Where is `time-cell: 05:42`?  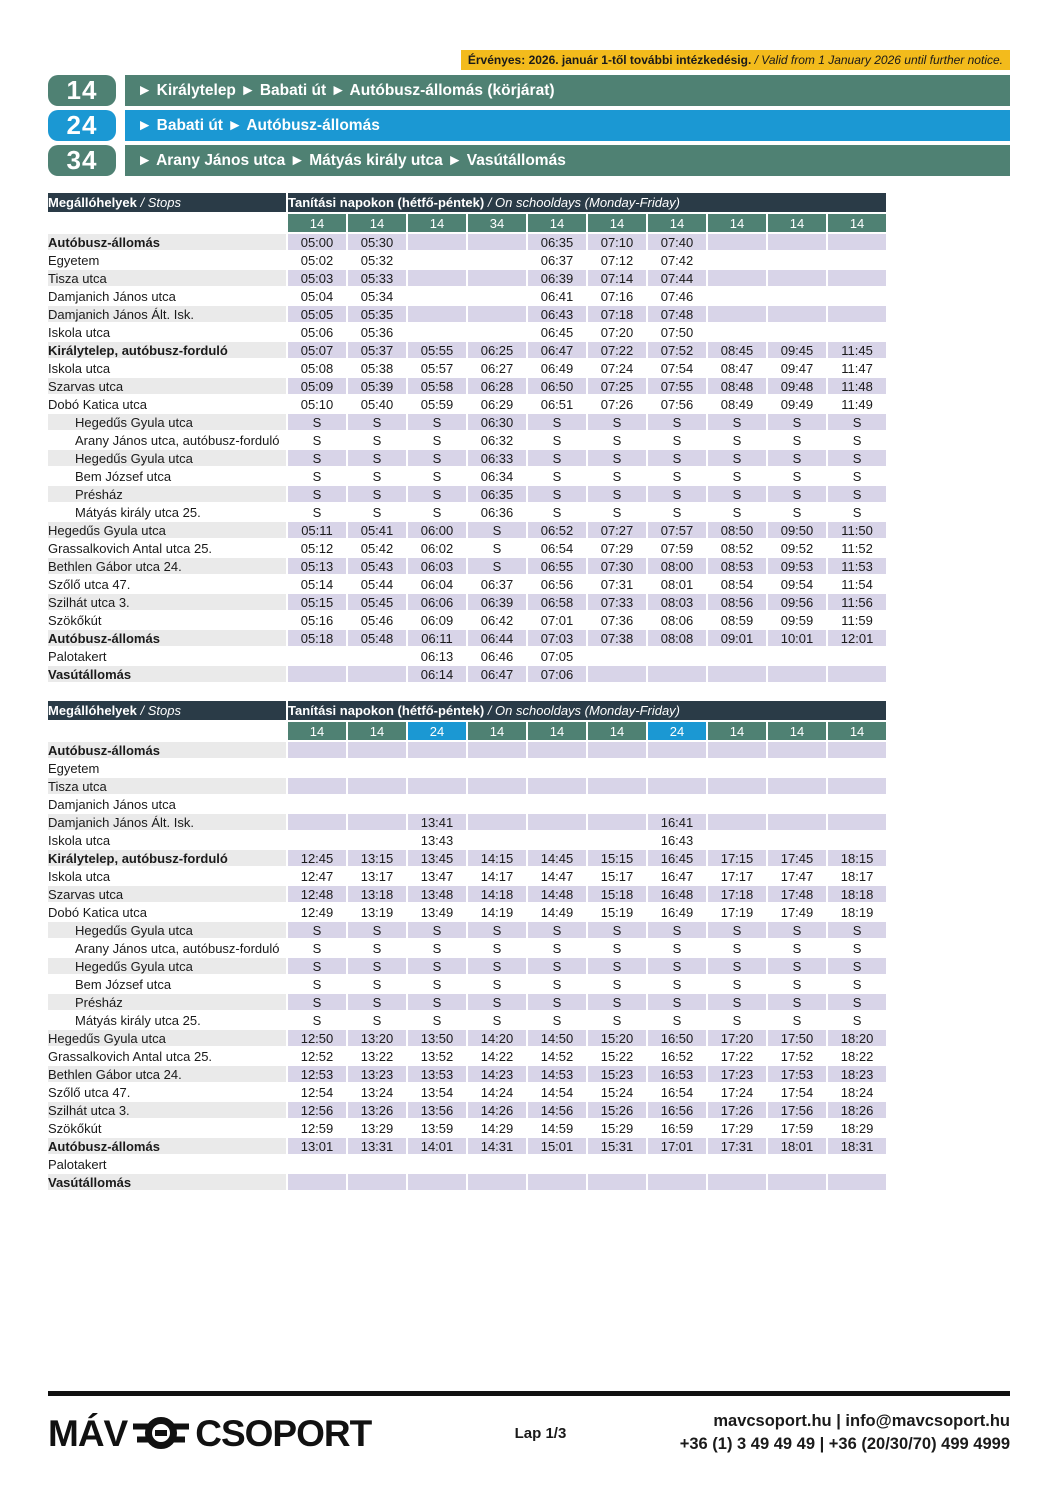
time-cell: 05:42 is located at coordinates (377, 548).